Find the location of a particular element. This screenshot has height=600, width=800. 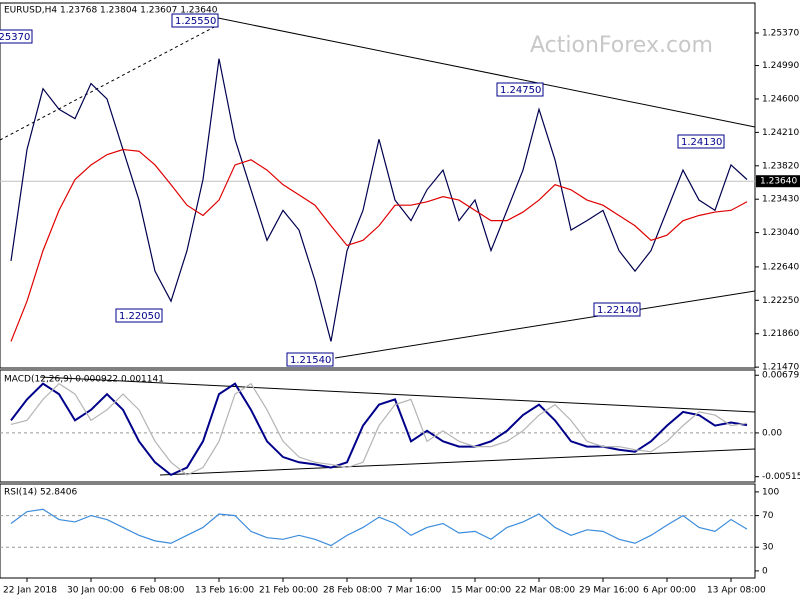

y-tick-label: 70 is located at coordinates (768, 516).